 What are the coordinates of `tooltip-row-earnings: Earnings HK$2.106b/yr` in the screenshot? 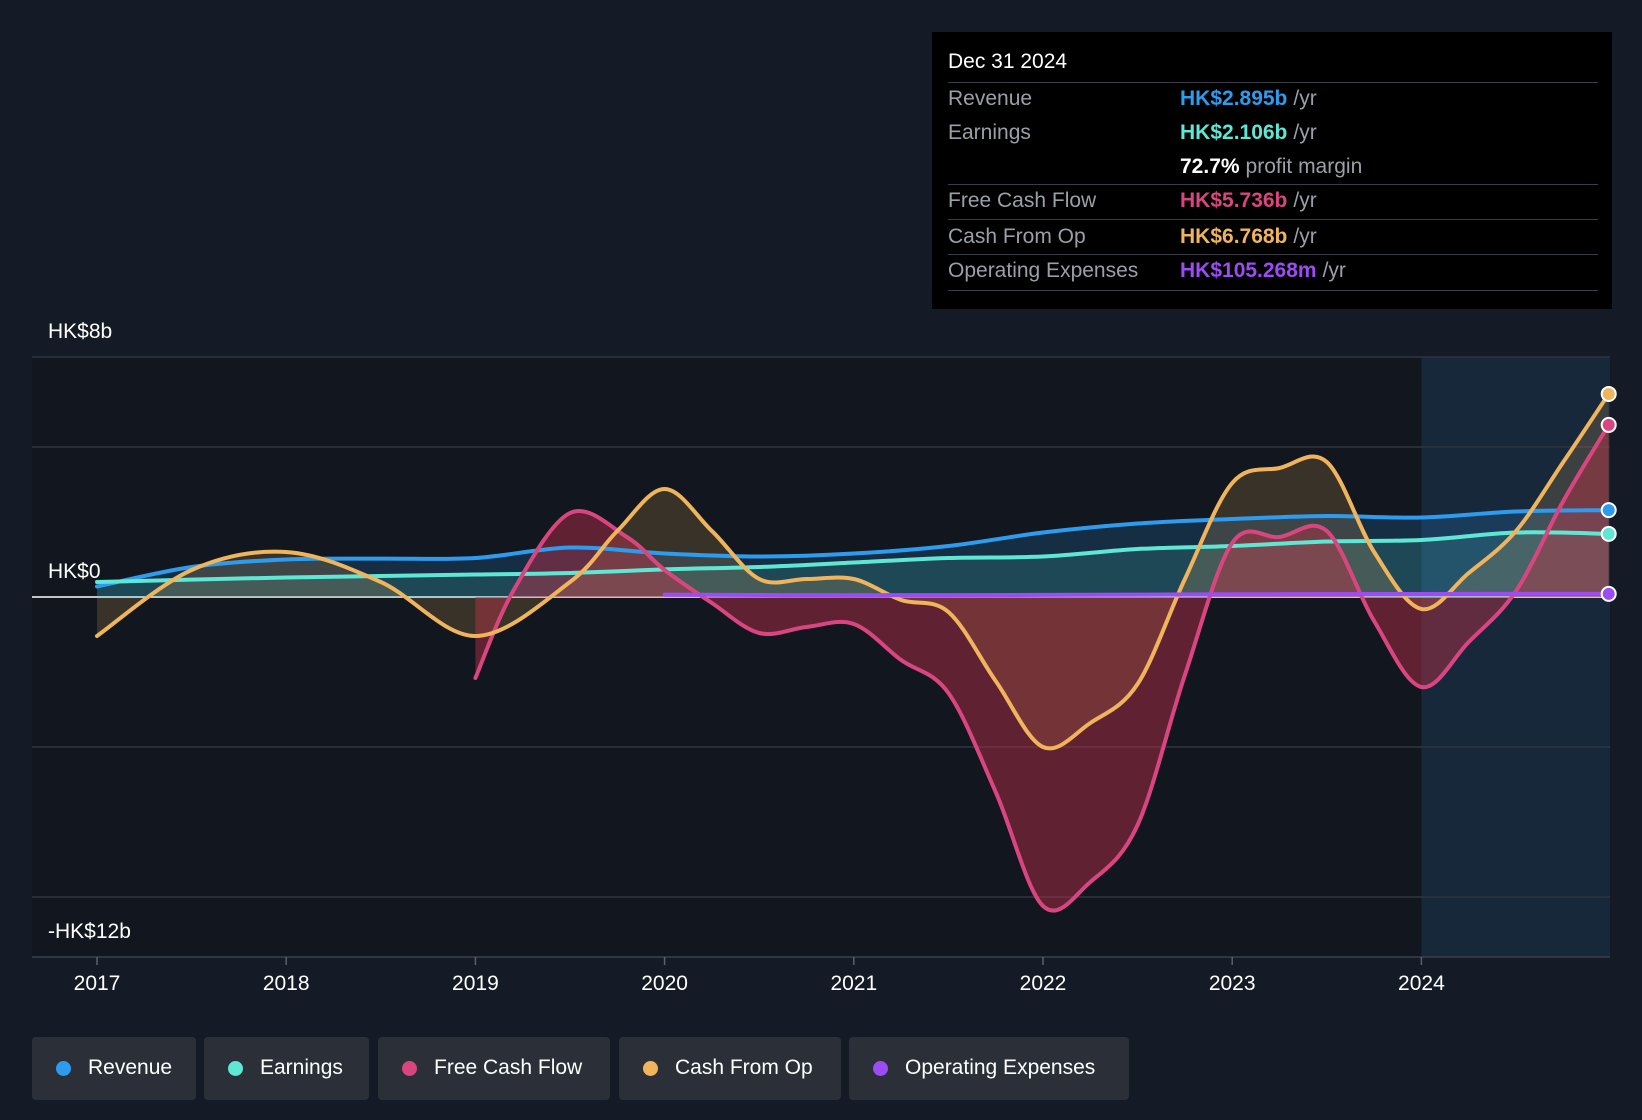 It's located at (1278, 132).